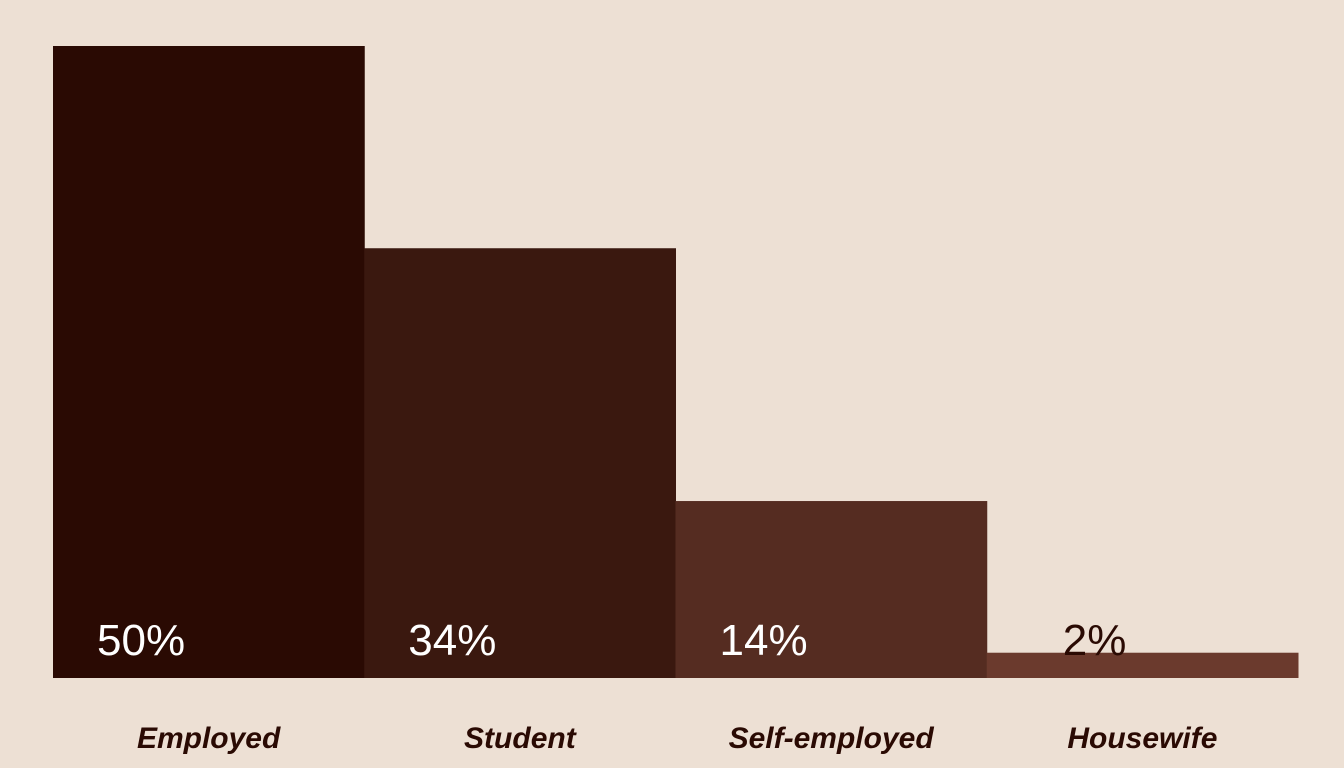 The image size is (1344, 768). What do you see at coordinates (831, 589) in the screenshot?
I see `bar-self-employed` at bounding box center [831, 589].